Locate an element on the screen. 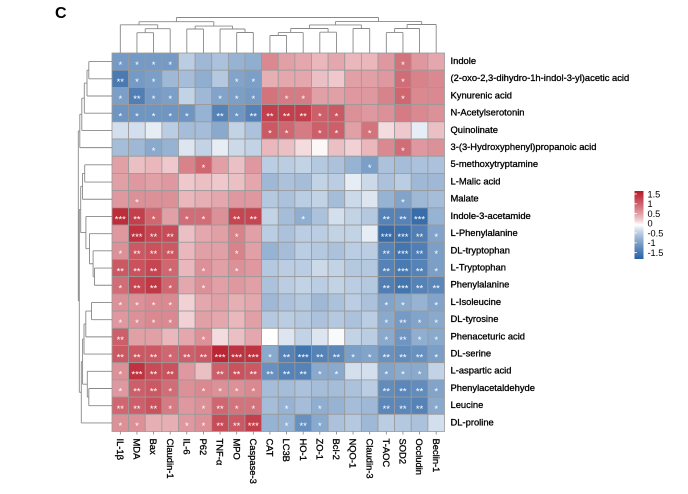  svg-text: TNF-α is located at coordinates (220, 452).